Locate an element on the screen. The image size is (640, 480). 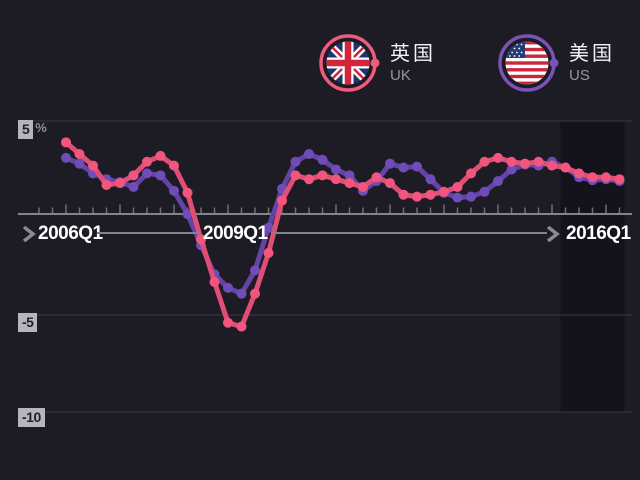
x-axis-label-2016q1: 2016Q1 is located at coordinates (598, 233).